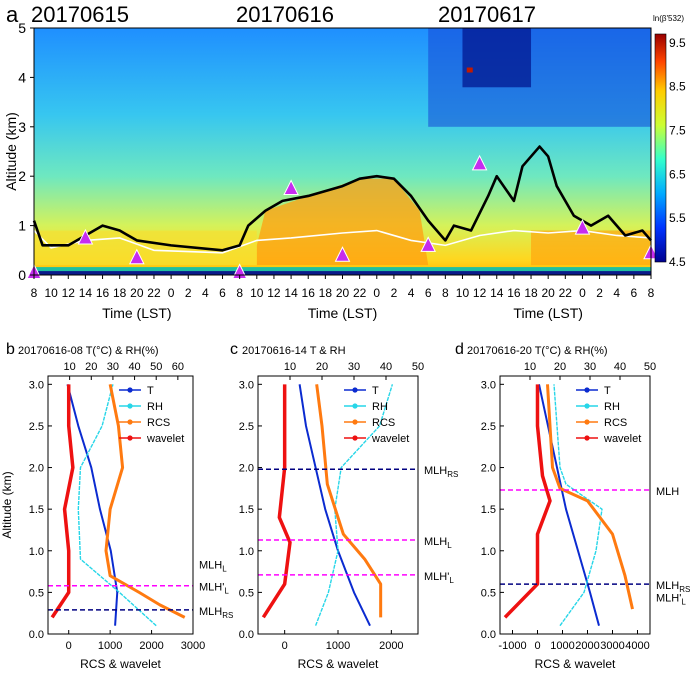 The height and width of the screenshot is (680, 700). Describe the element at coordinates (285, 14) in the screenshot. I see `date-label: 20170616` at that location.